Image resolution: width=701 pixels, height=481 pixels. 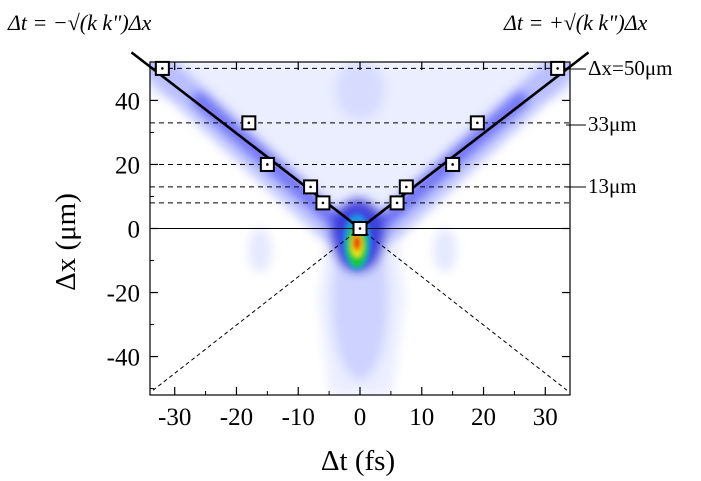 What do you see at coordinates (483, 417) in the screenshot?
I see `x-tick-label: 20` at bounding box center [483, 417].